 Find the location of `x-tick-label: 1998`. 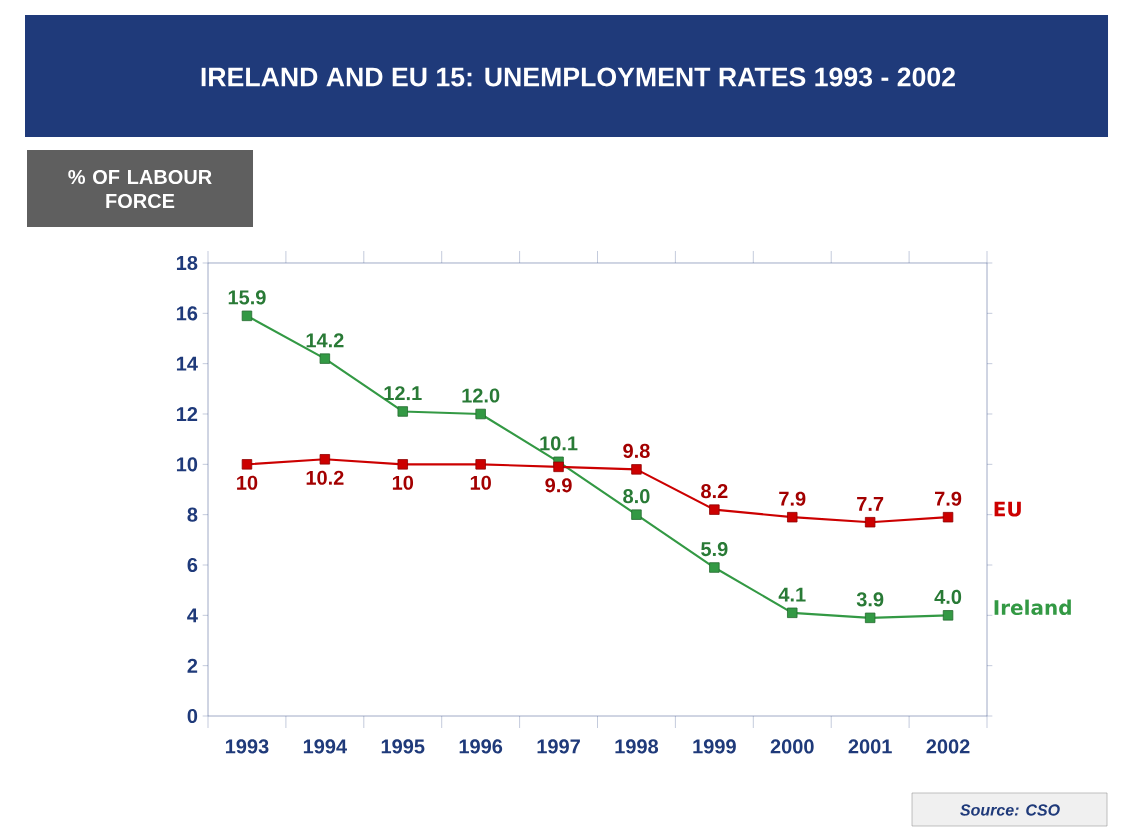

x-tick-label: 1998 is located at coordinates (637, 746).